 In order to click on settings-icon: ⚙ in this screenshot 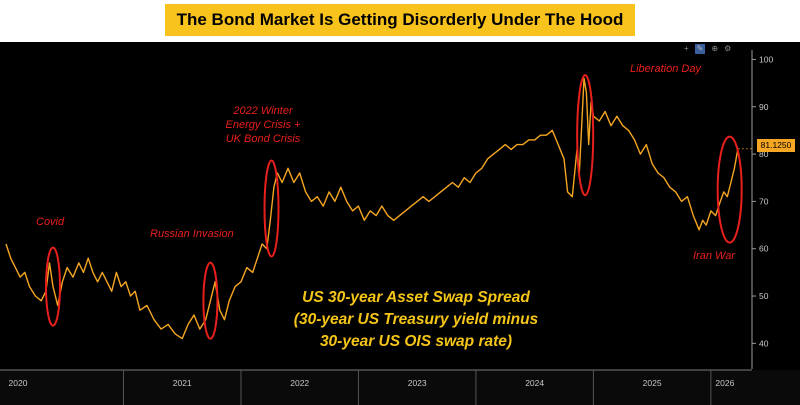, I will do `click(728, 48)`.